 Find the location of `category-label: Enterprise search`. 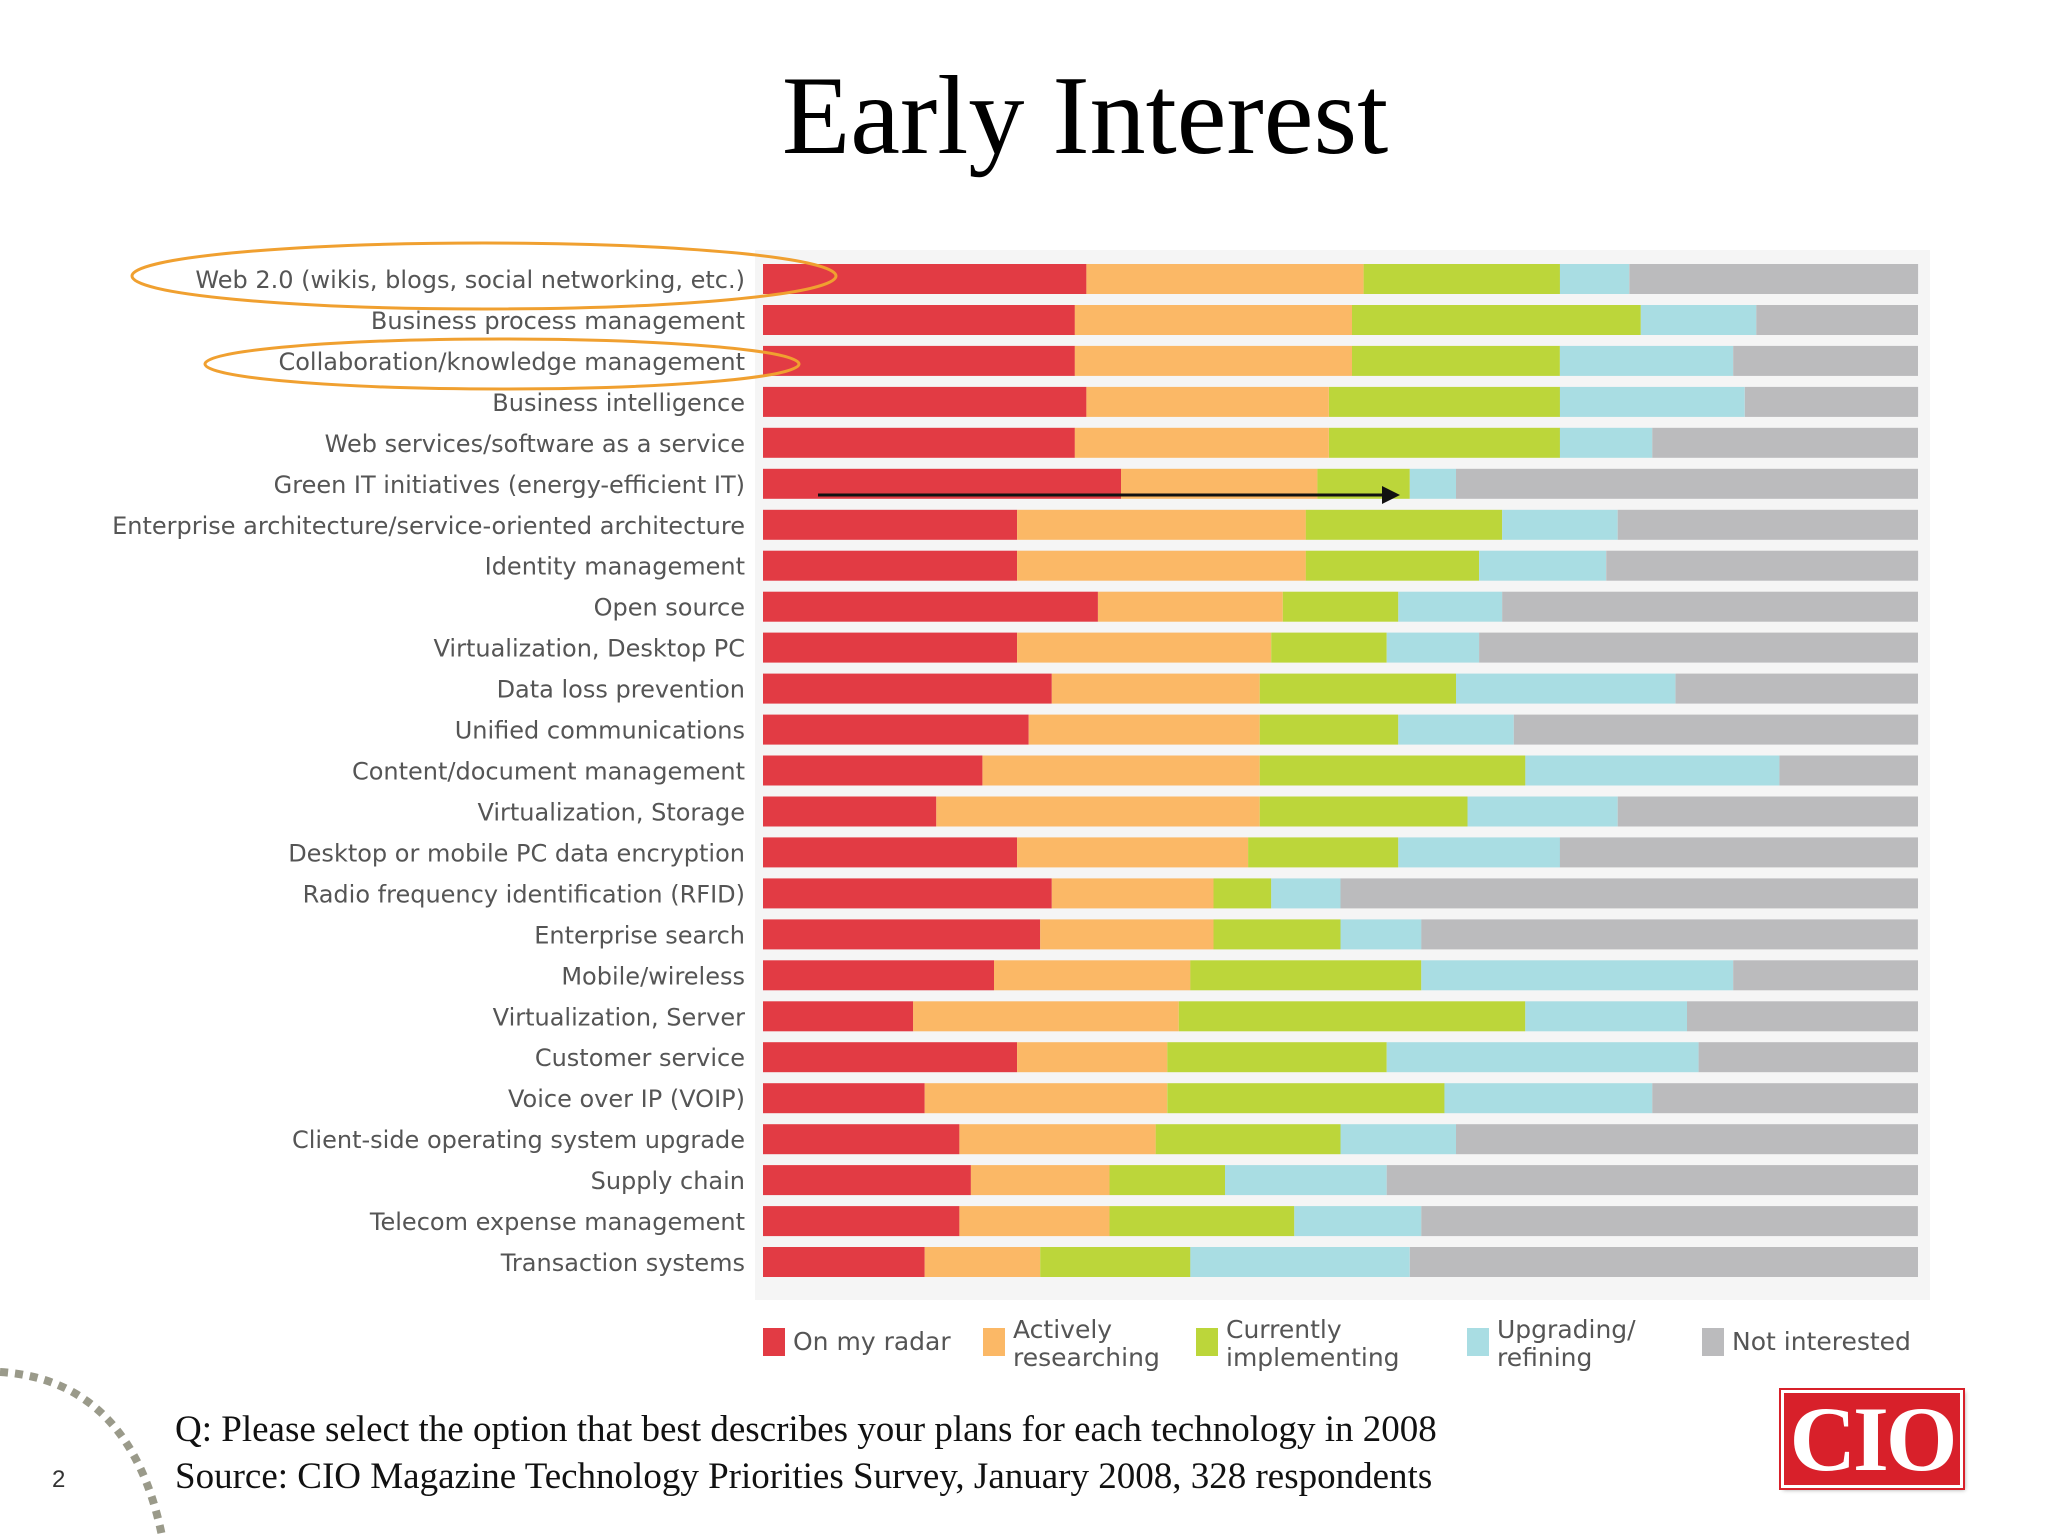

category-label: Enterprise search is located at coordinates (639, 935).